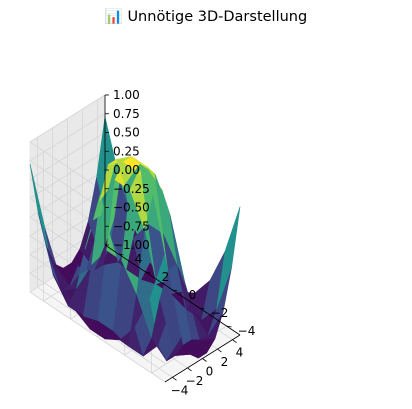 The image size is (412, 409). I want to click on x-tick-label: 4, so click(240, 353).